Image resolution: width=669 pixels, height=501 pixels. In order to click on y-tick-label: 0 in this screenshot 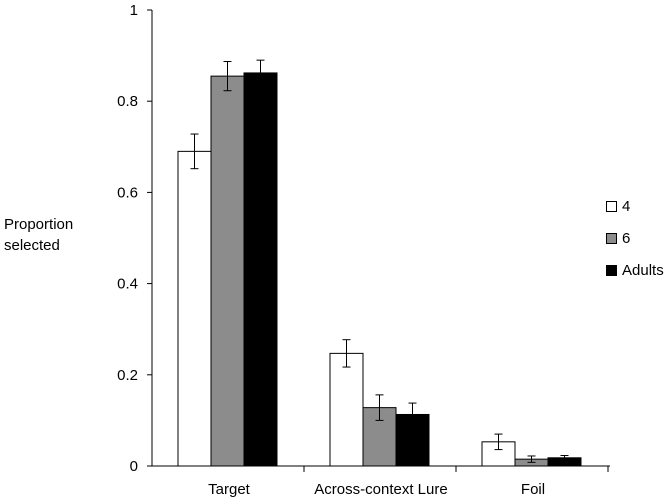, I will do `click(134, 466)`.